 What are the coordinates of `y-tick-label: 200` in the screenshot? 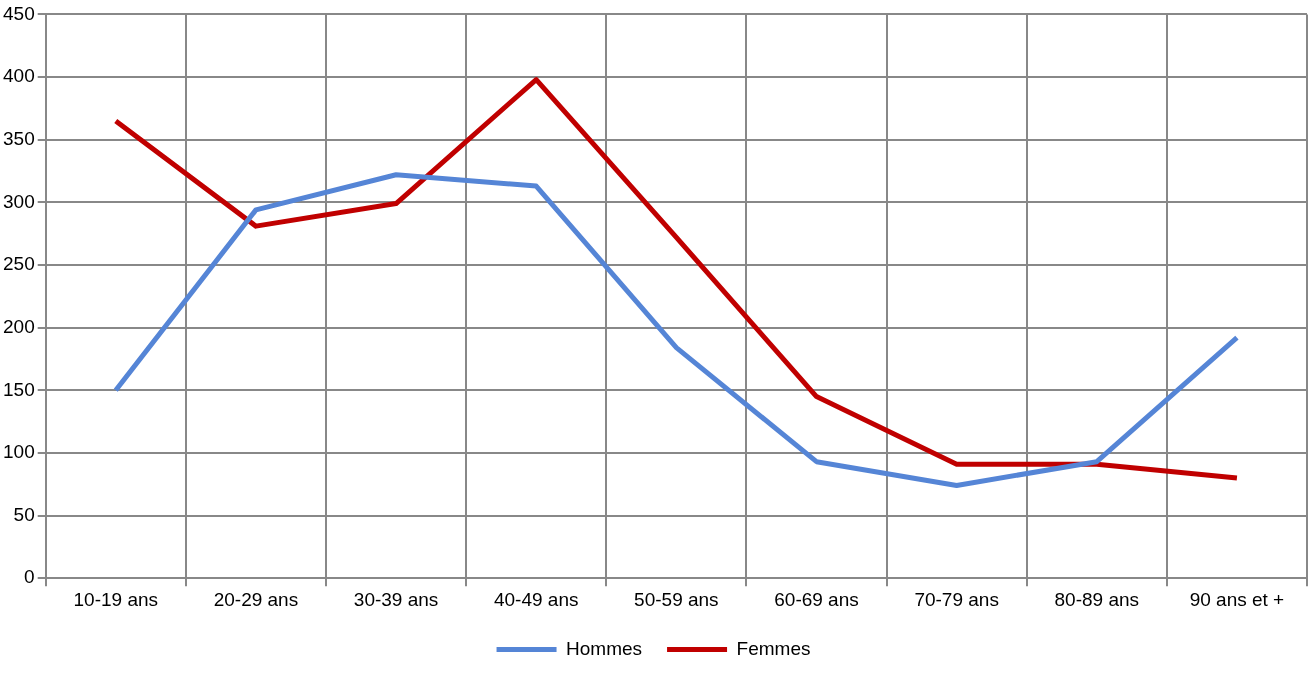 It's located at (19, 326).